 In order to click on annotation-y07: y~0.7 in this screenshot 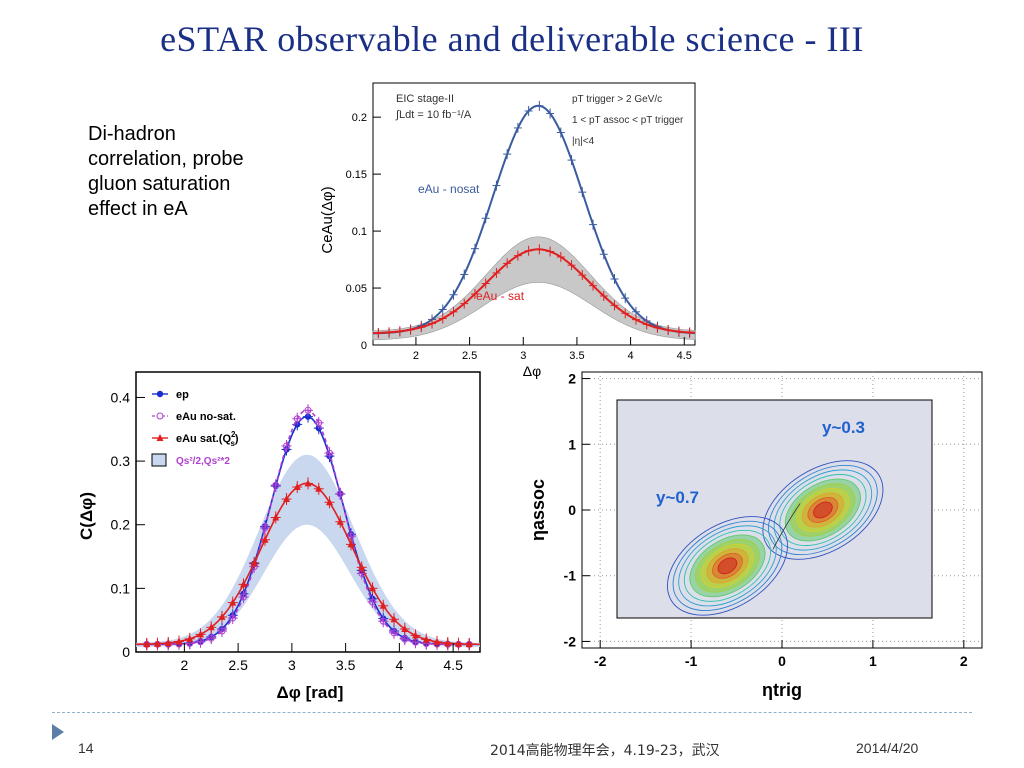, I will do `click(677, 497)`.